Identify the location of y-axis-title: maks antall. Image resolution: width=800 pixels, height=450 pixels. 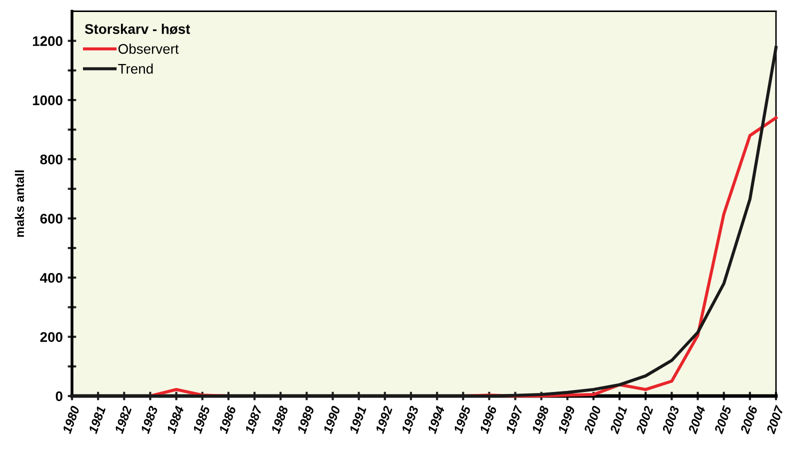
(19, 203).